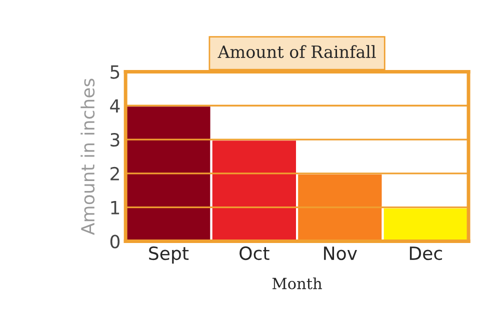  What do you see at coordinates (340, 253) in the screenshot?
I see `x-tick-label: Nov` at bounding box center [340, 253].